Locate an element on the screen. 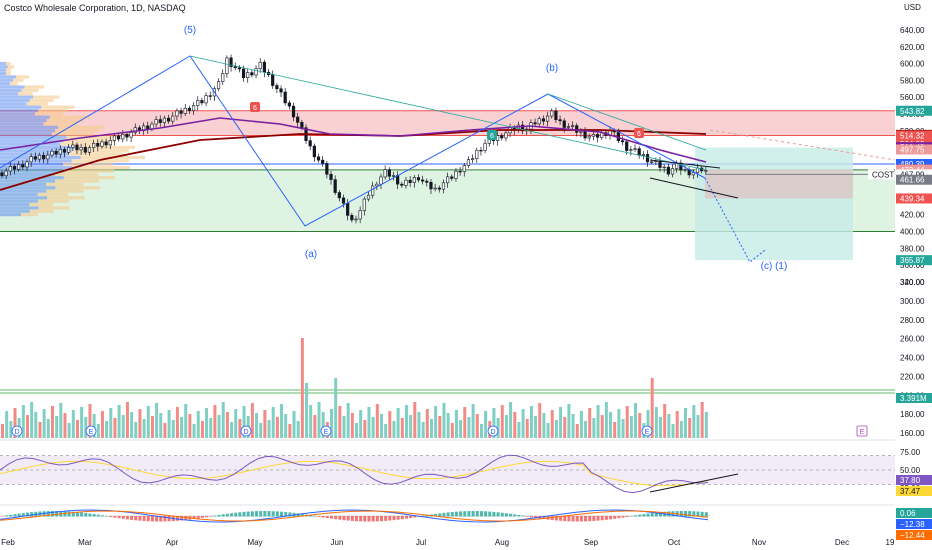 This screenshot has height=550, width=932. candle-badge-box is located at coordinates (639, 133).